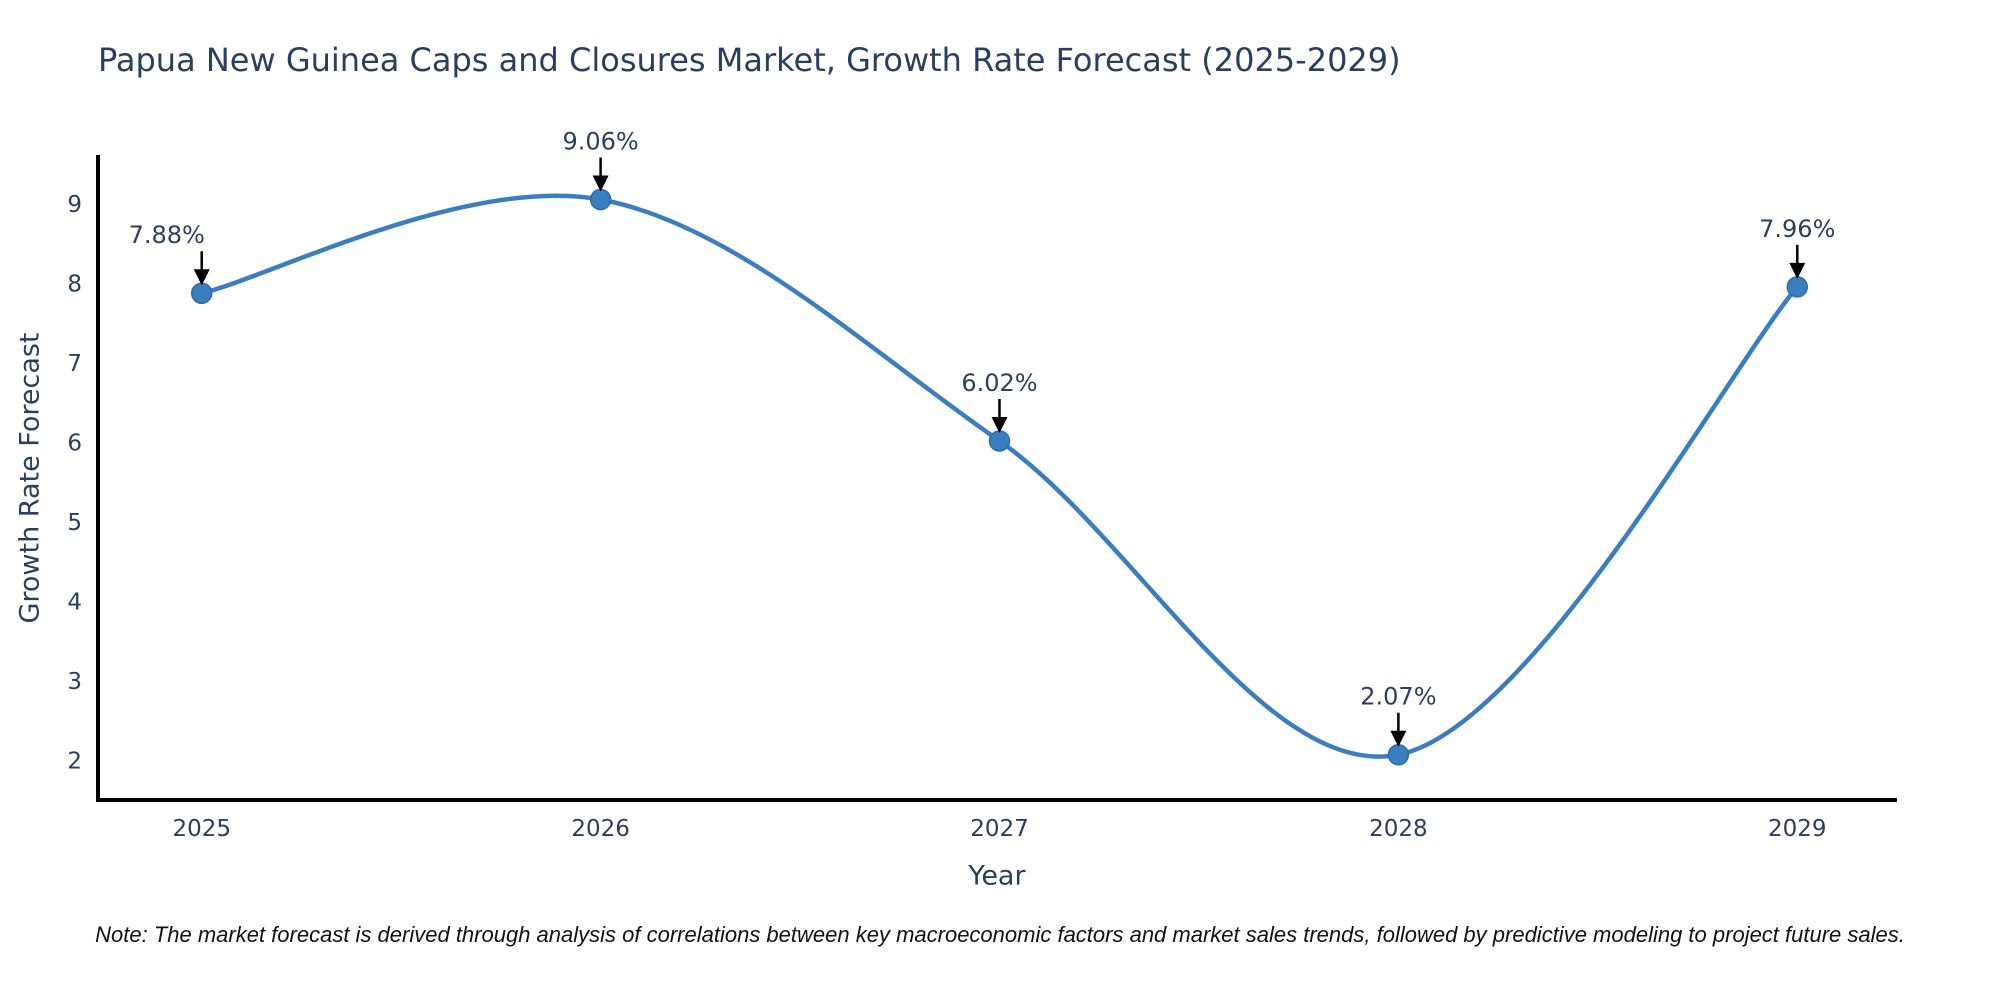 The image size is (2000, 1000). Describe the element at coordinates (600, 159) in the screenshot. I see `point-annotation: 9.06%` at that location.